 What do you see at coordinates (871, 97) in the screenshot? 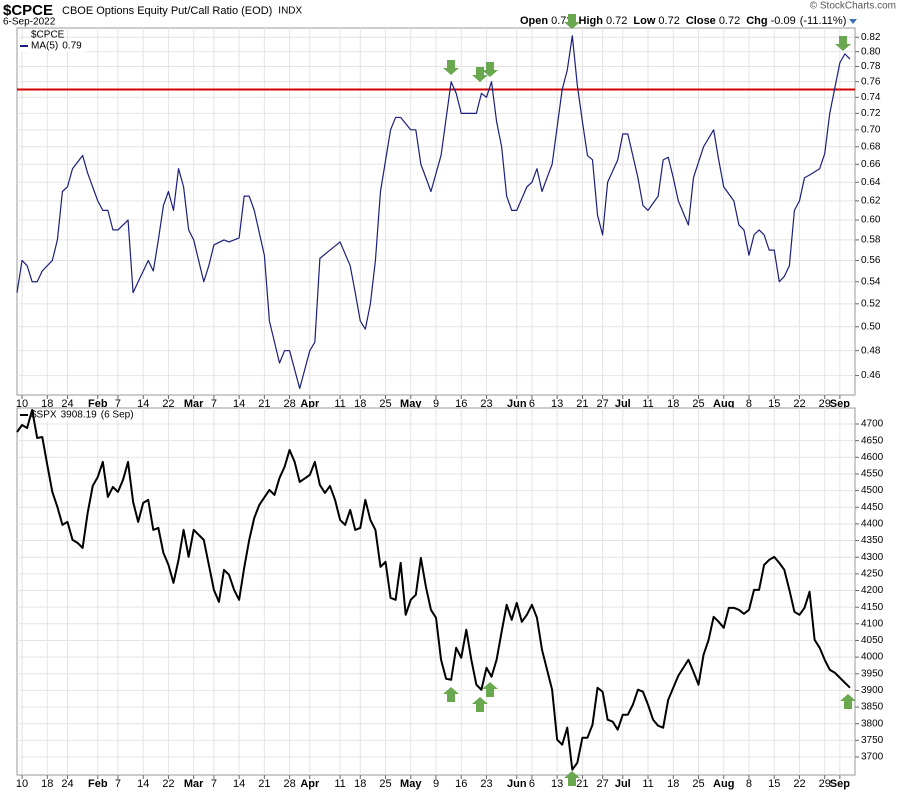
I see `y-tick-label: 0.74` at bounding box center [871, 97].